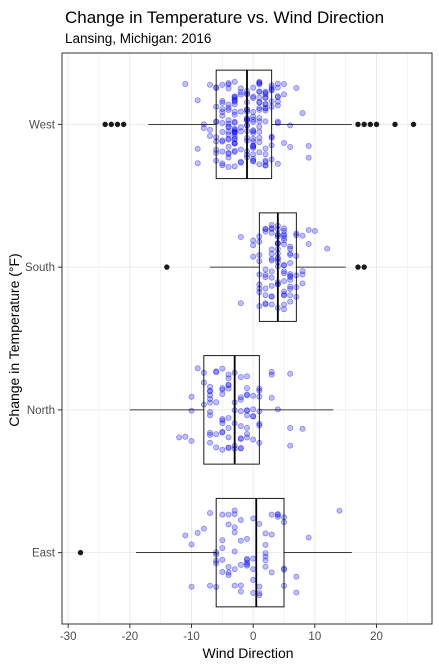  What do you see at coordinates (68, 637) in the screenshot?
I see `x-tick-label: -30` at bounding box center [68, 637].